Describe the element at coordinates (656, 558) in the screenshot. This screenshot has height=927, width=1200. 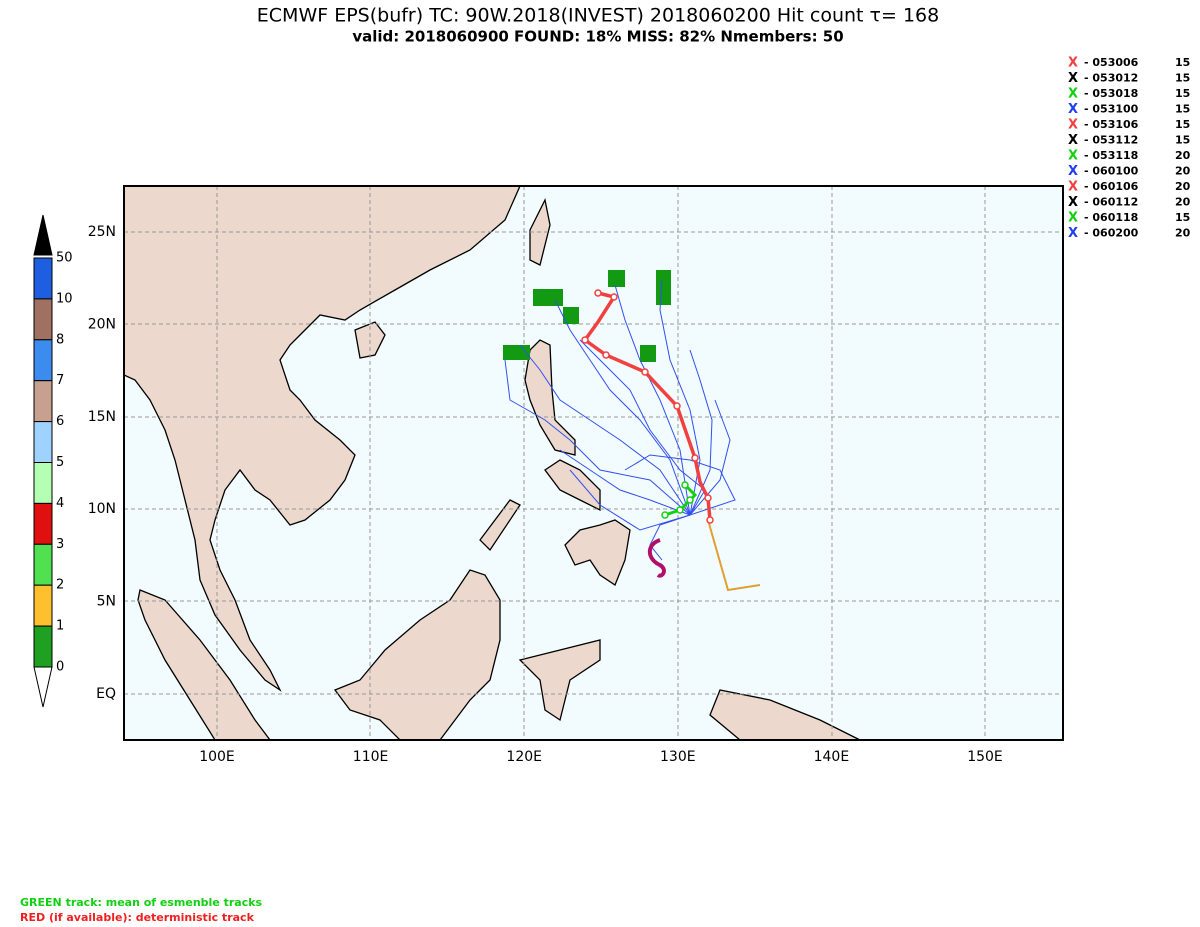
I see `storm-symbol` at that location.